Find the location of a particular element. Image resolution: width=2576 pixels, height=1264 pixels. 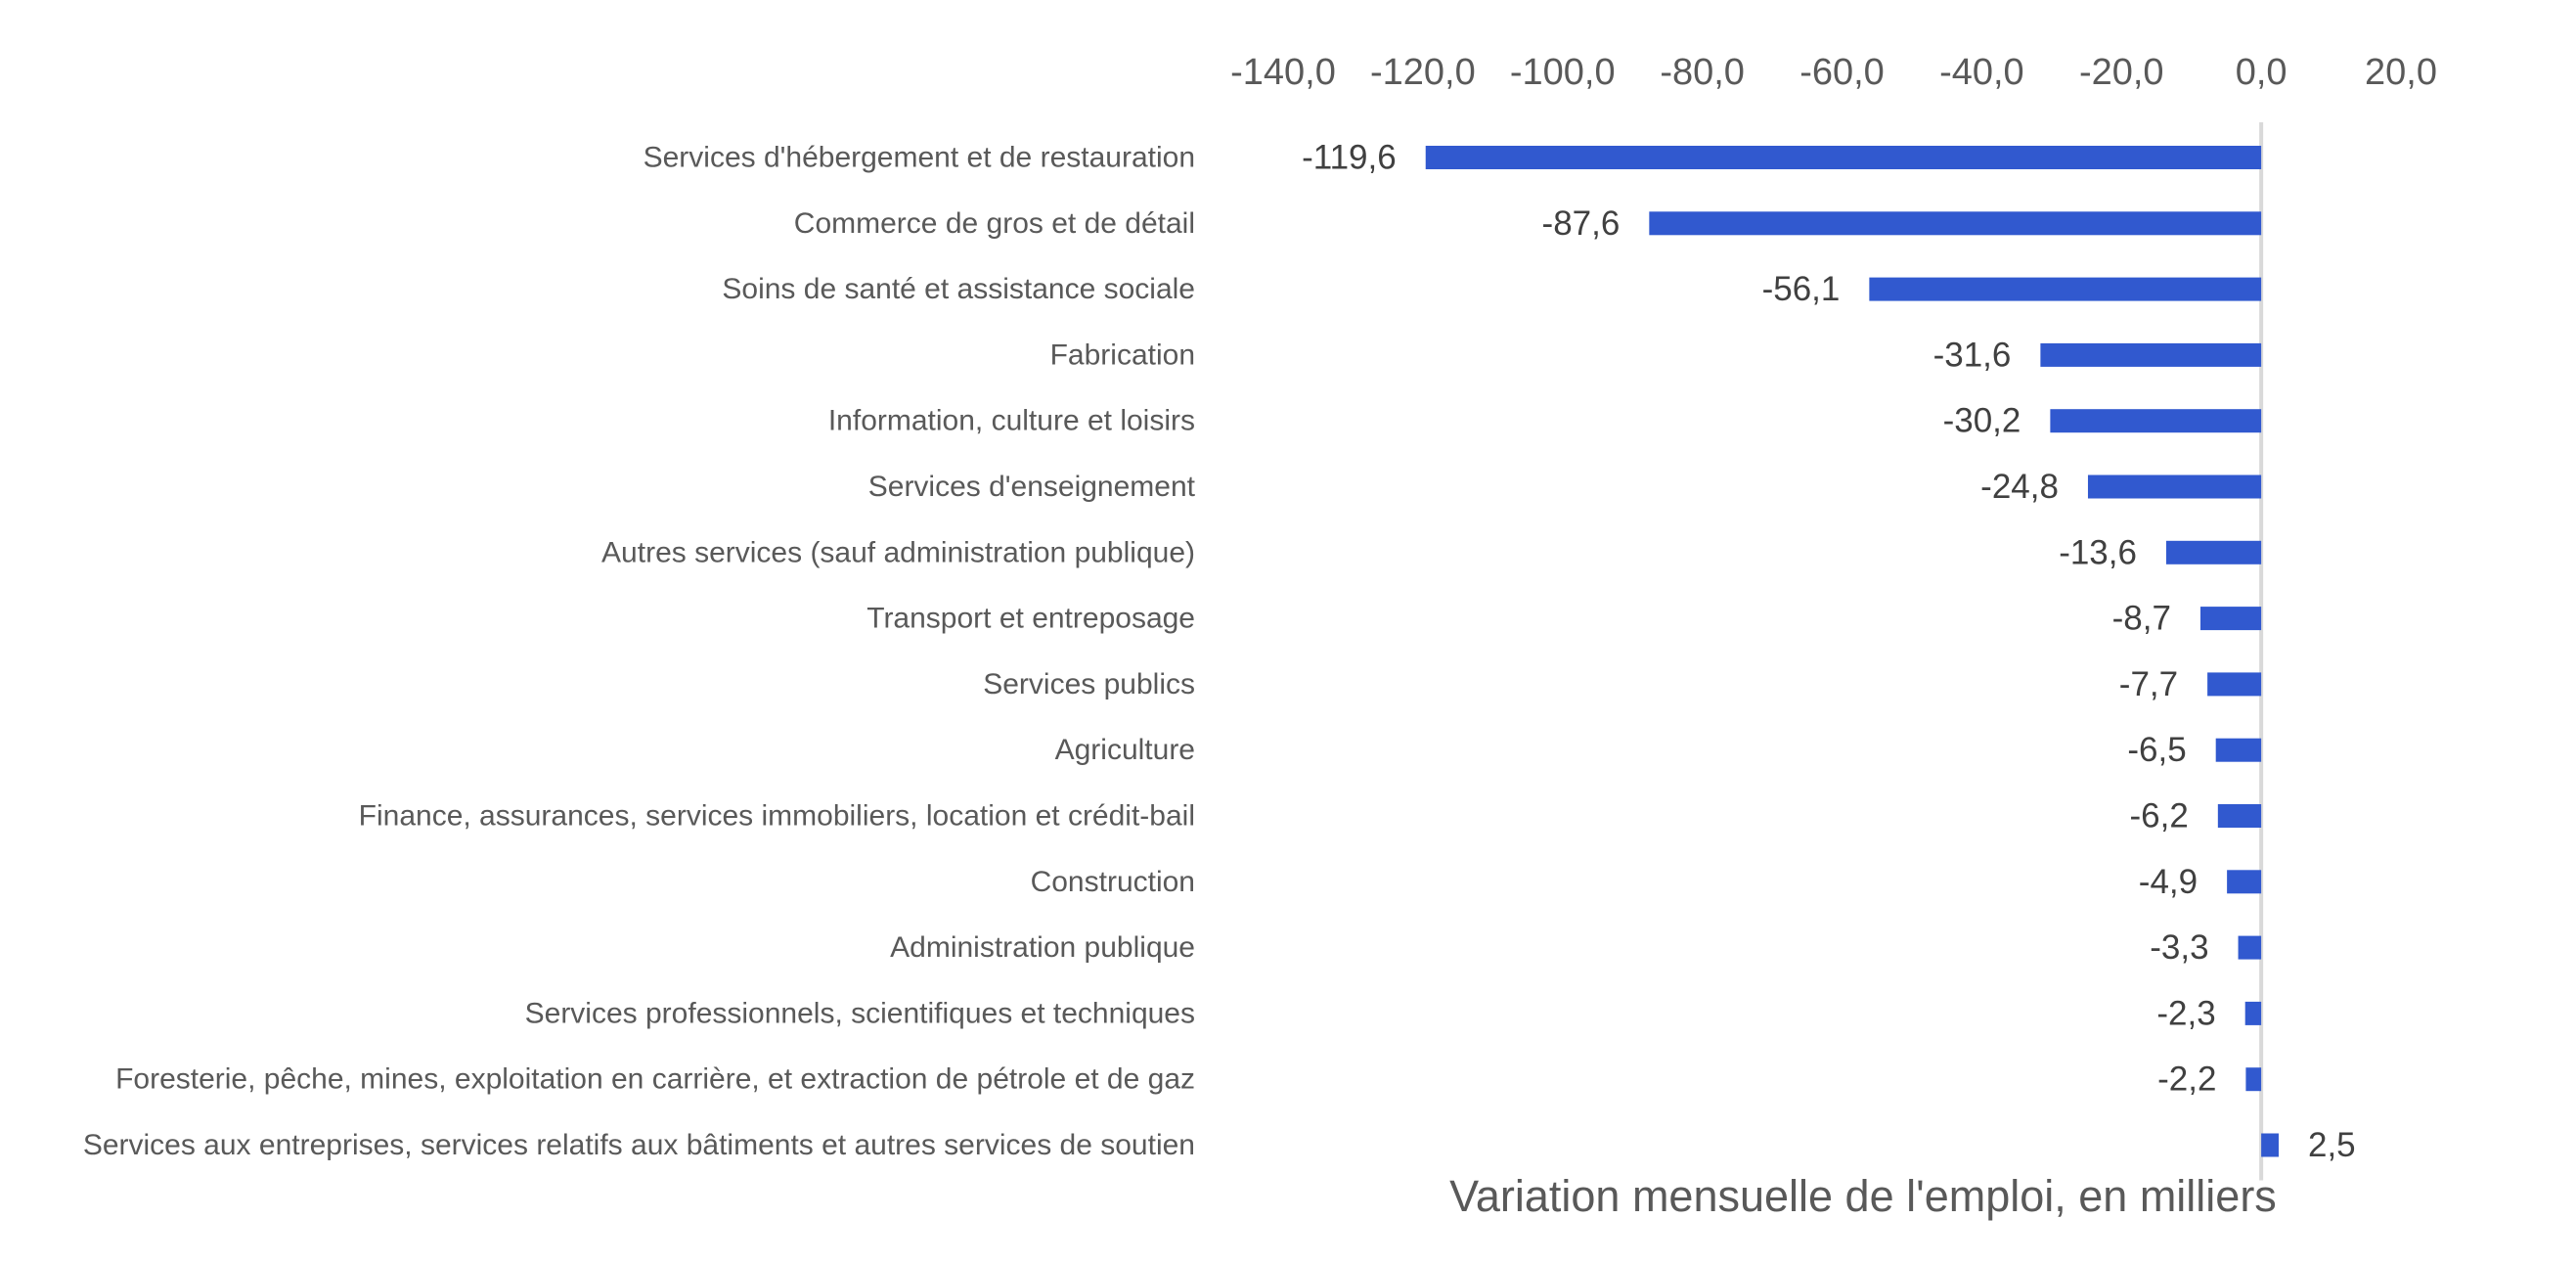

data-label: -8,7 is located at coordinates (2141, 619).